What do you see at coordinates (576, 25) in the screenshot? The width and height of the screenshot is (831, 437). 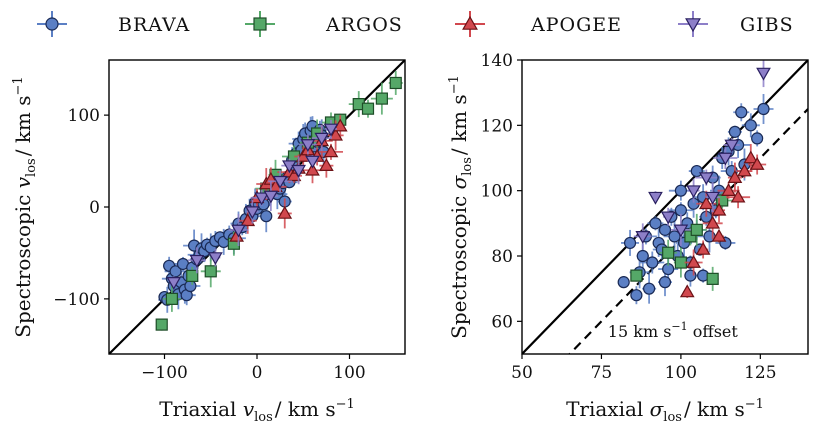 I see `legend-label: APOGEE` at bounding box center [576, 25].